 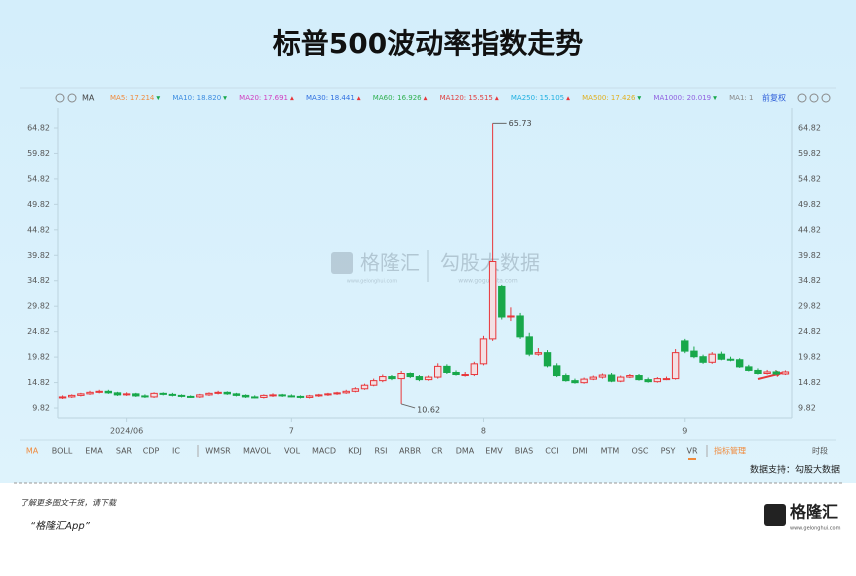 I want to click on y-tick-label-right: 64.82, so click(x=809, y=127).